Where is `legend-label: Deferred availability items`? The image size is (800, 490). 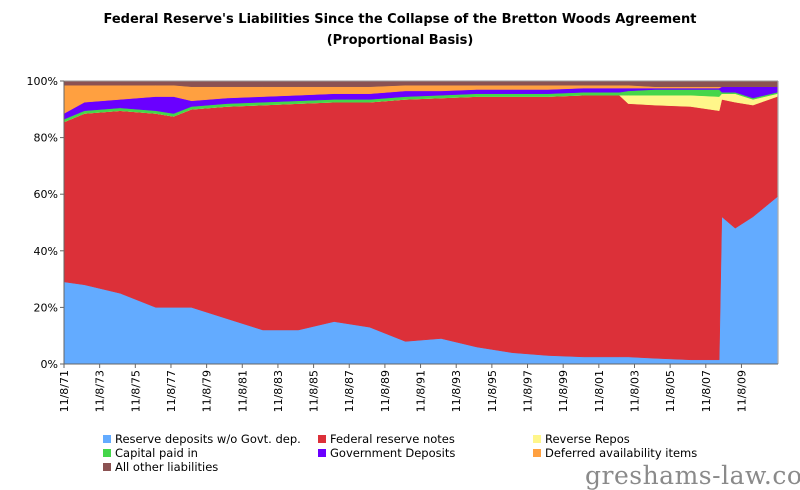
legend-label: Deferred availability items is located at coordinates (621, 453).